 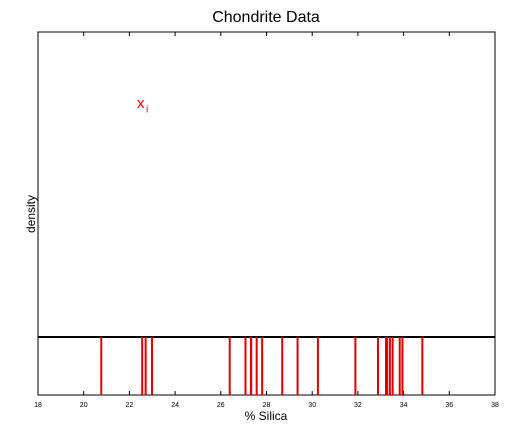 What do you see at coordinates (266, 17) in the screenshot?
I see `chart-title: Chondrite Data` at bounding box center [266, 17].